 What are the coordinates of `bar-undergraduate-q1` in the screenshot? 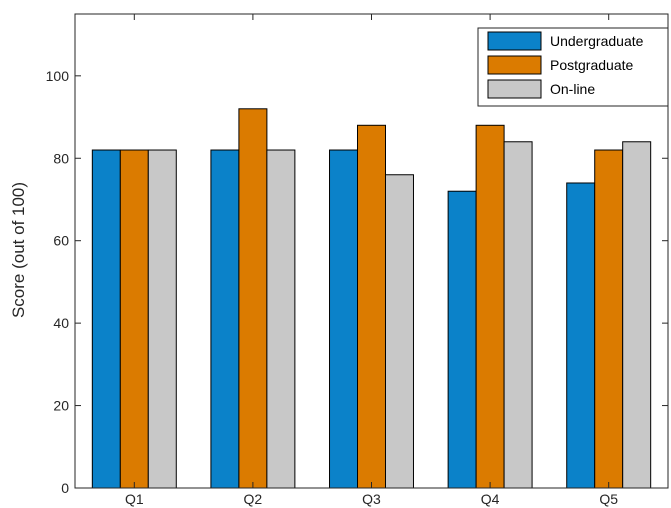 It's located at (106, 319).